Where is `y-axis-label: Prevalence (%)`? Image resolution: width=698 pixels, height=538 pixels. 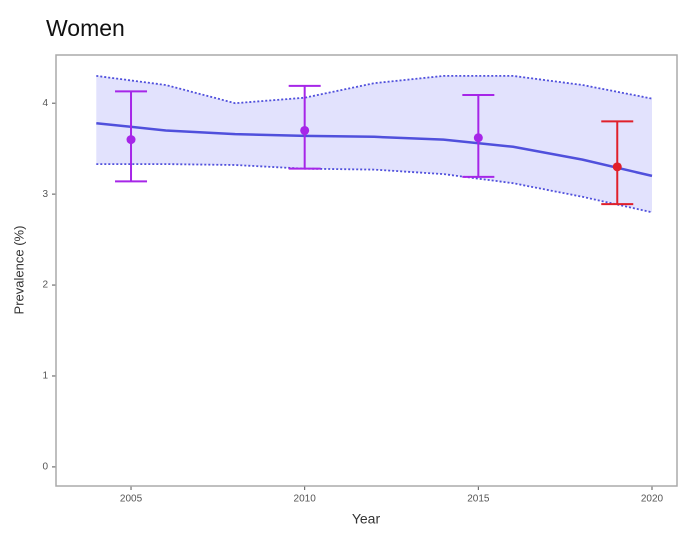
y-axis-label: Prevalence (%) is located at coordinates (18, 270).